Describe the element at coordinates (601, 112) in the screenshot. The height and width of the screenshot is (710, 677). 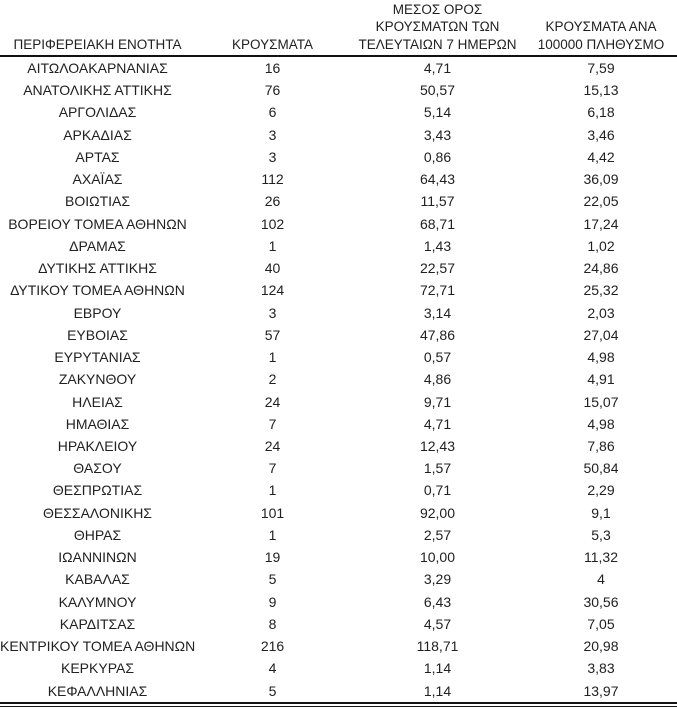
I see `cell-per-100k: 6,18` at that location.